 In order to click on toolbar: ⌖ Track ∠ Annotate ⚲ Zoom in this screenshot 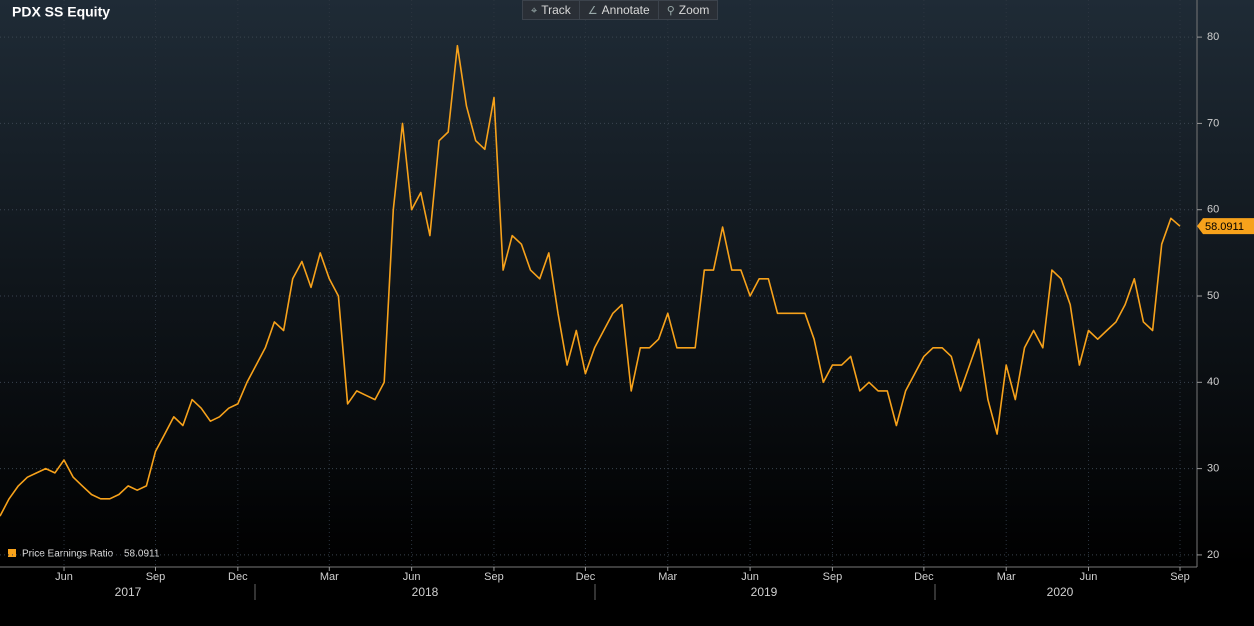, I will do `click(620, 10)`.